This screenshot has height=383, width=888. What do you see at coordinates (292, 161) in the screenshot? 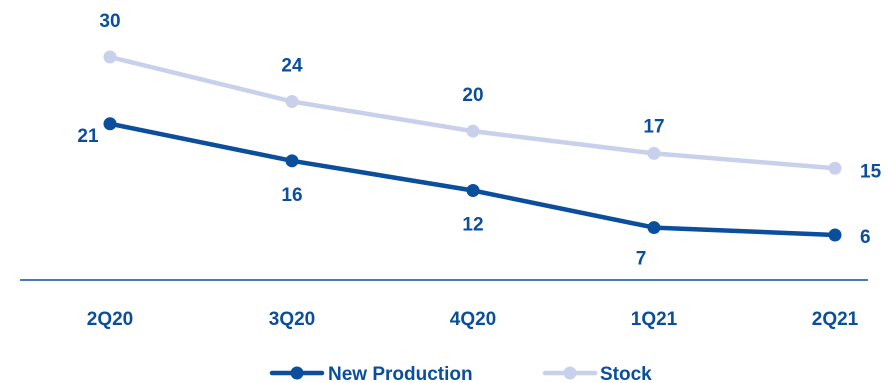
I see `new-production-point-3q20` at bounding box center [292, 161].